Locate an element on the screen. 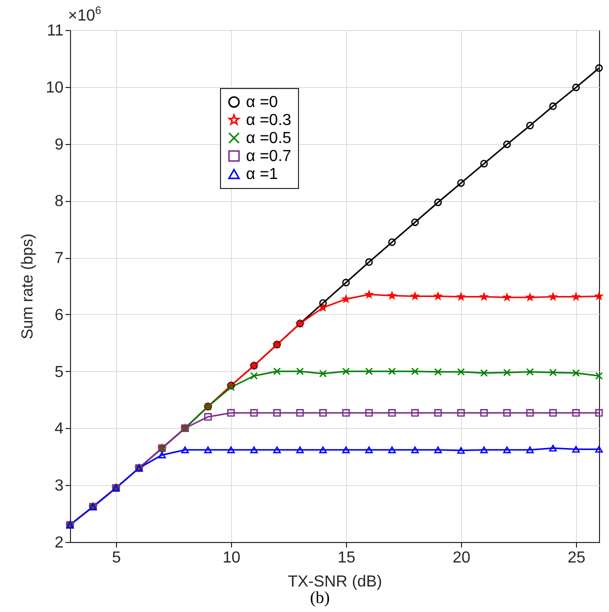 The width and height of the screenshot is (609, 612). y-axis-title: Sum rate (bps) is located at coordinates (28, 287).